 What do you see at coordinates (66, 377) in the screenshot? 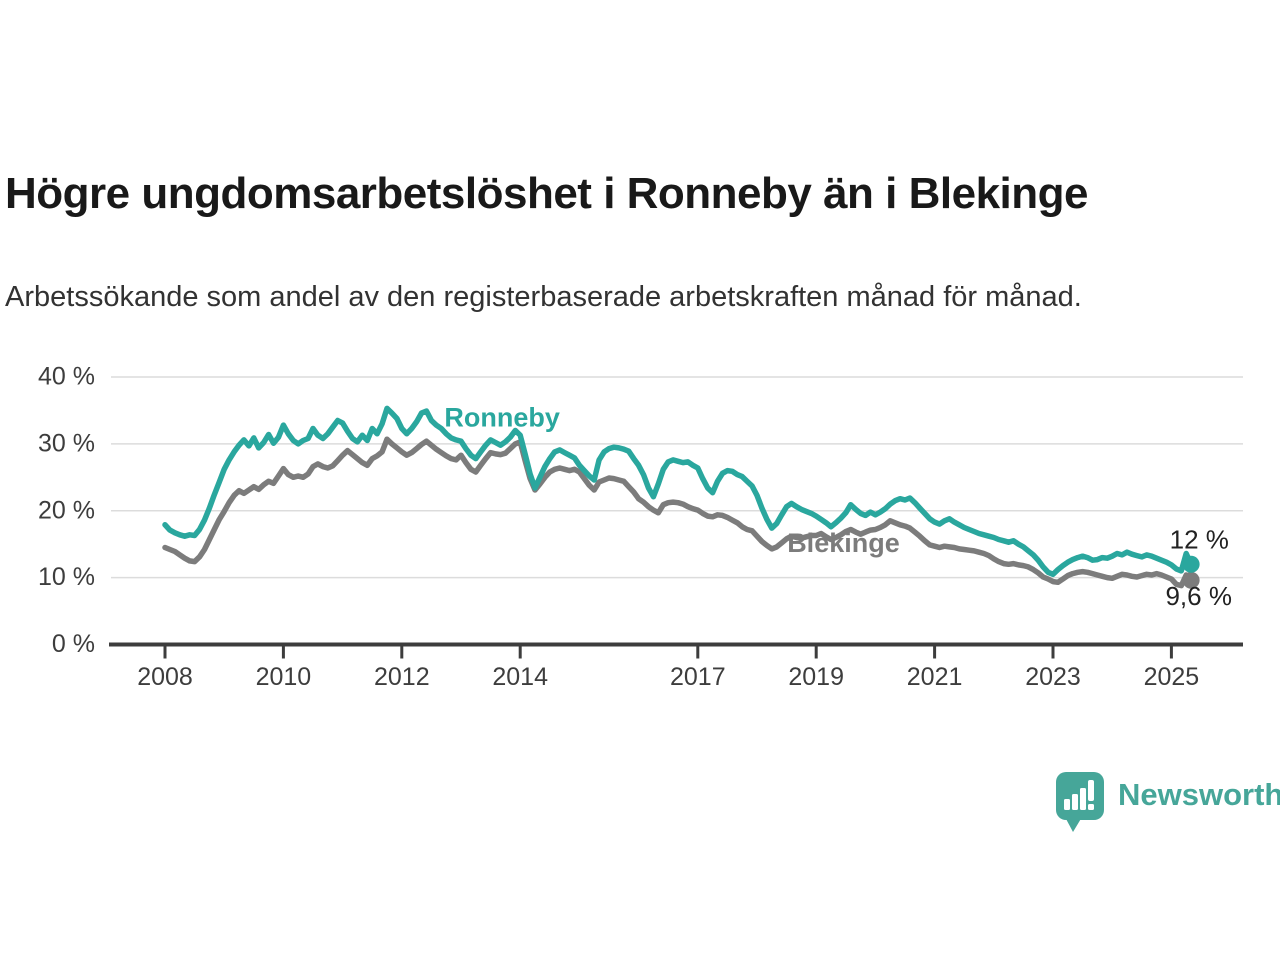
I see `y-tick-label-40: 40 %` at bounding box center [66, 377].